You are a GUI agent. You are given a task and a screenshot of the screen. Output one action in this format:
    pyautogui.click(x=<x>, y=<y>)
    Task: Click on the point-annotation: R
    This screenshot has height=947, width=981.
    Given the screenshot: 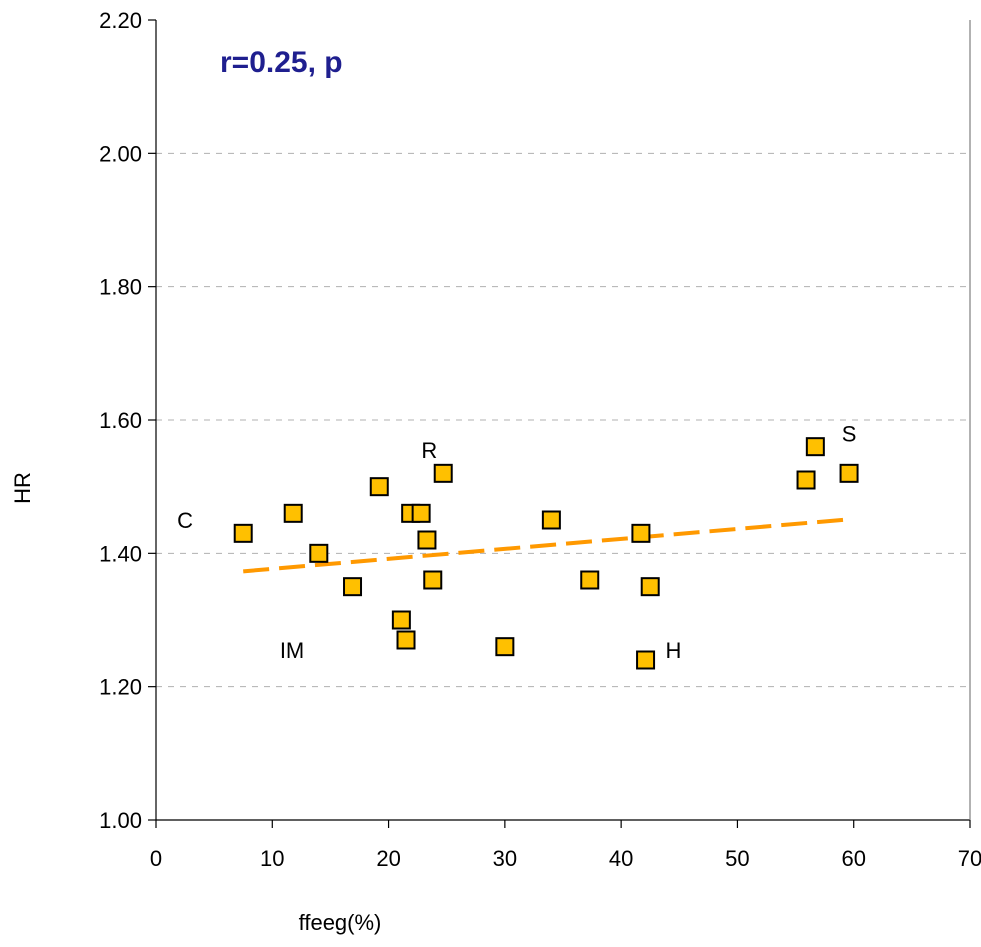 What is the action you would take?
    pyautogui.click(x=429, y=450)
    